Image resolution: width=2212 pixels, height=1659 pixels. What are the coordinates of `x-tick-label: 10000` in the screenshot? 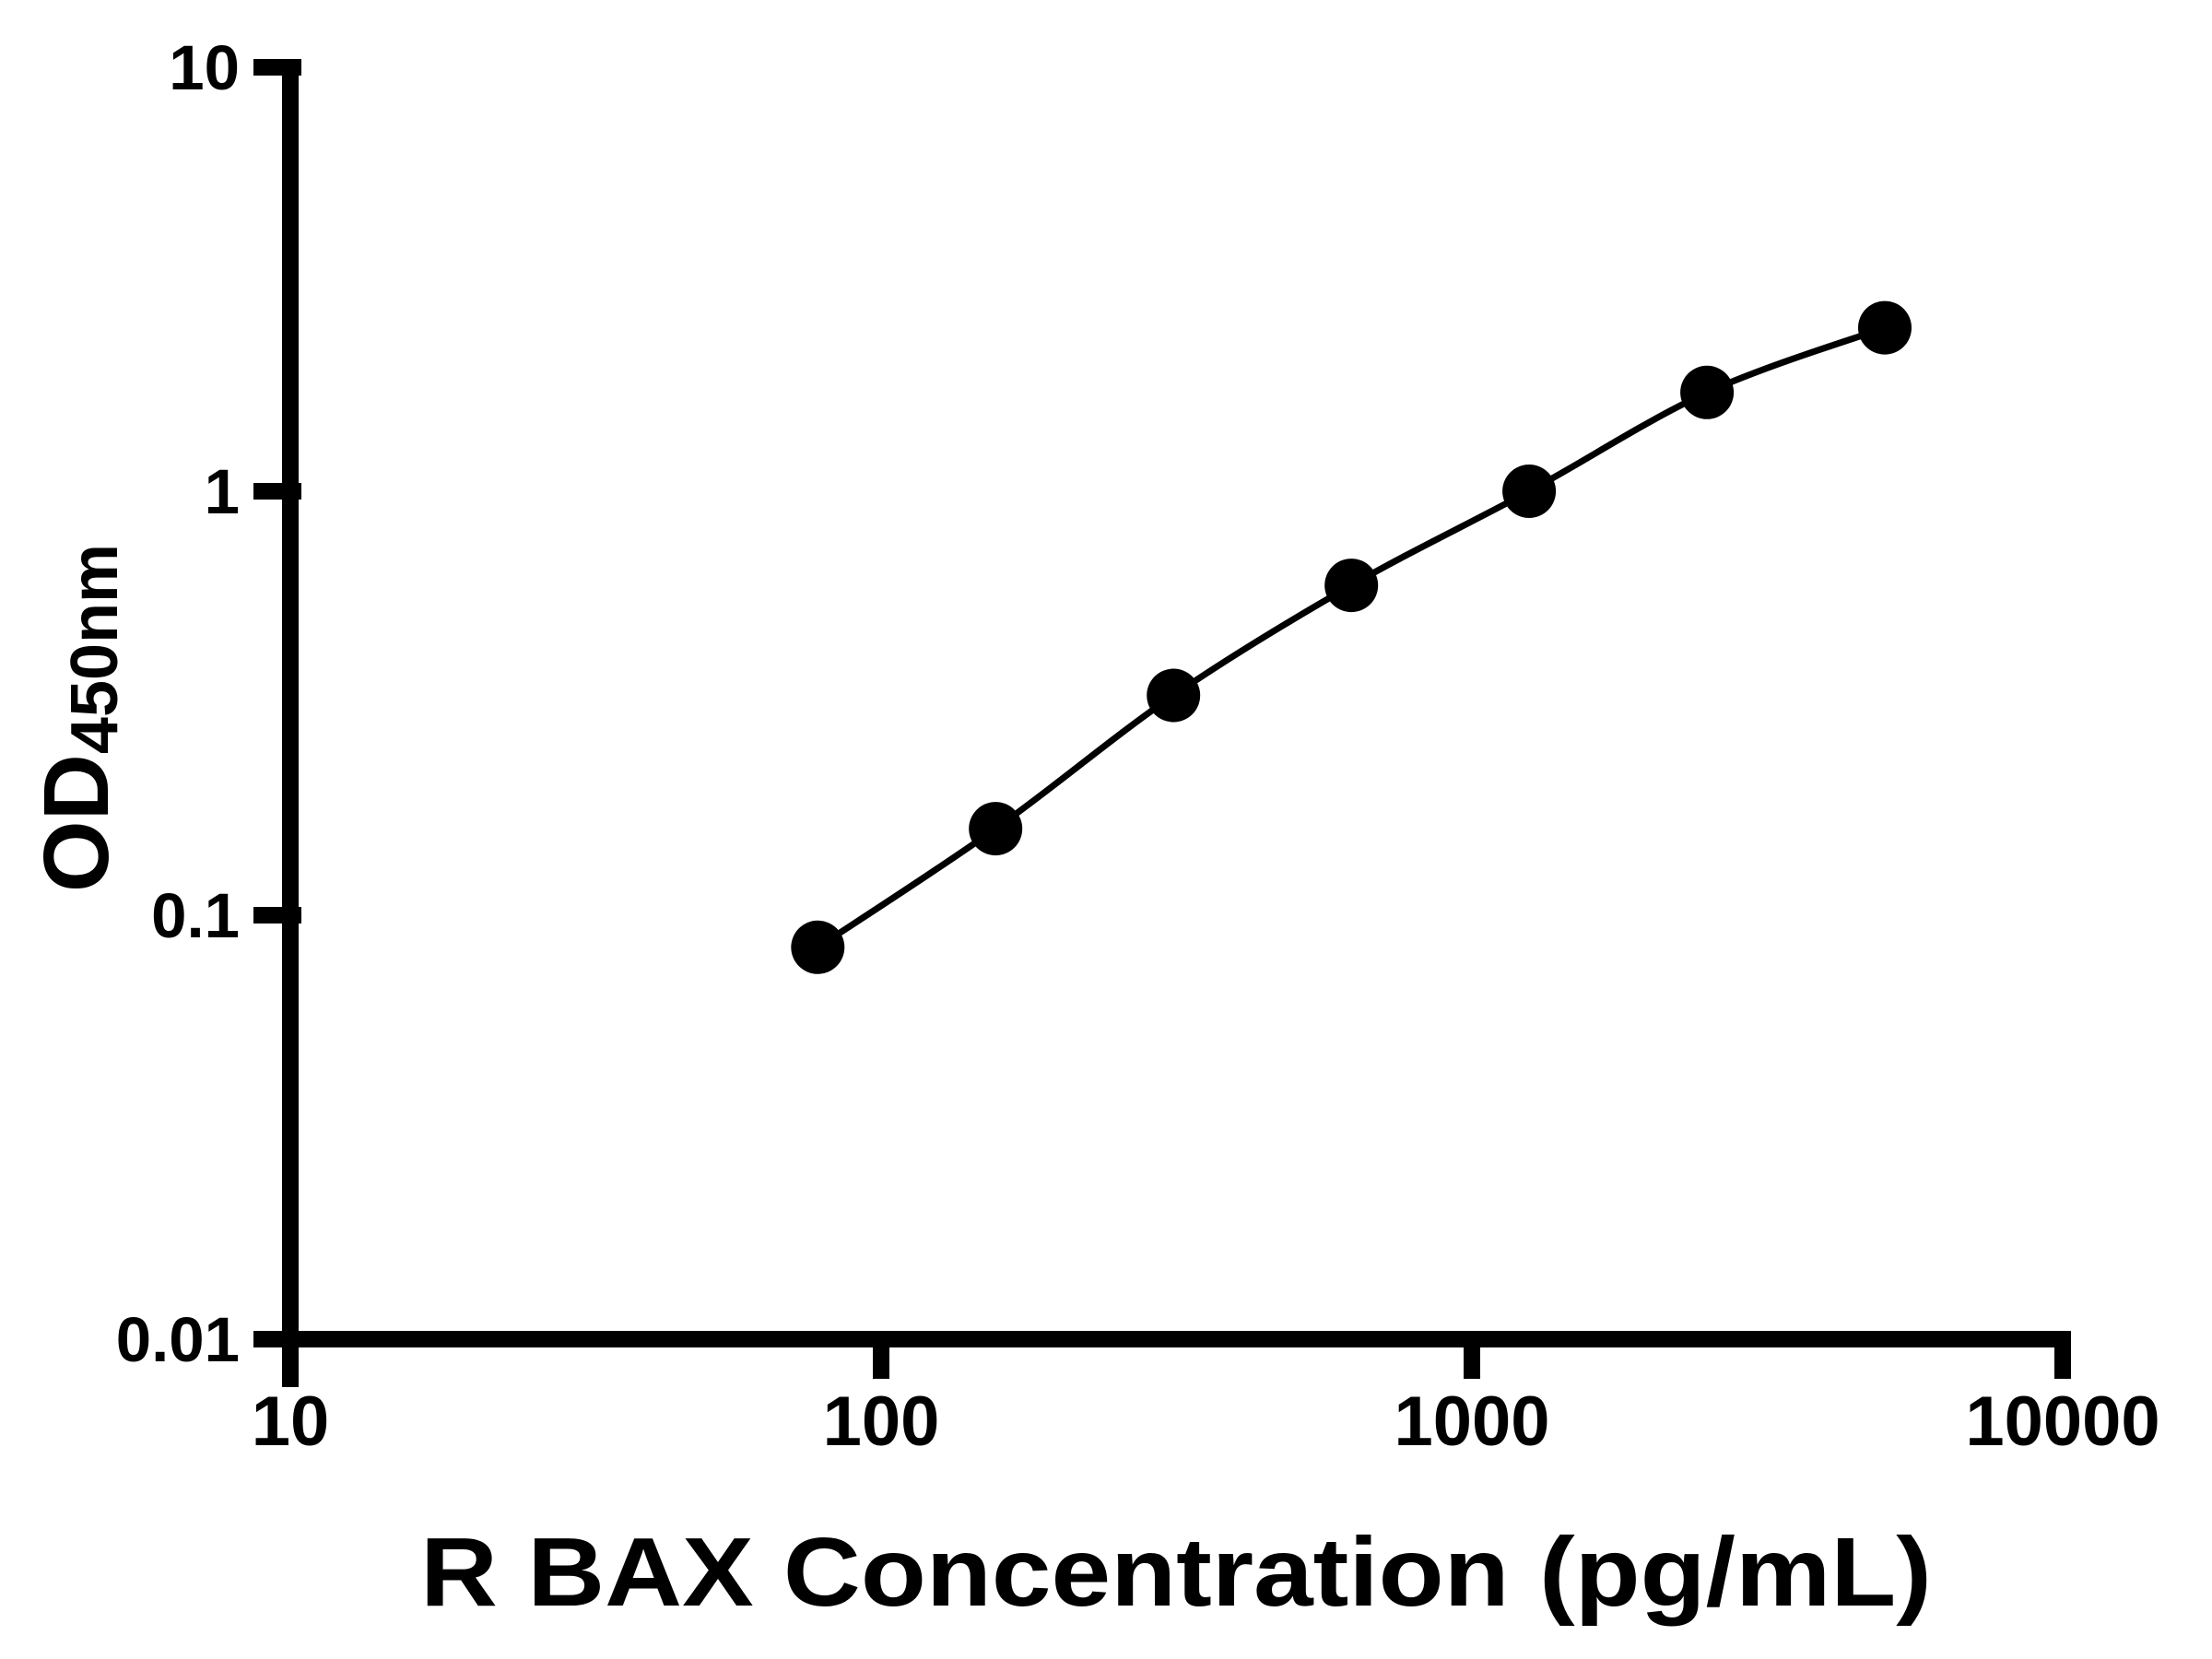 It's located at (2062, 1421).